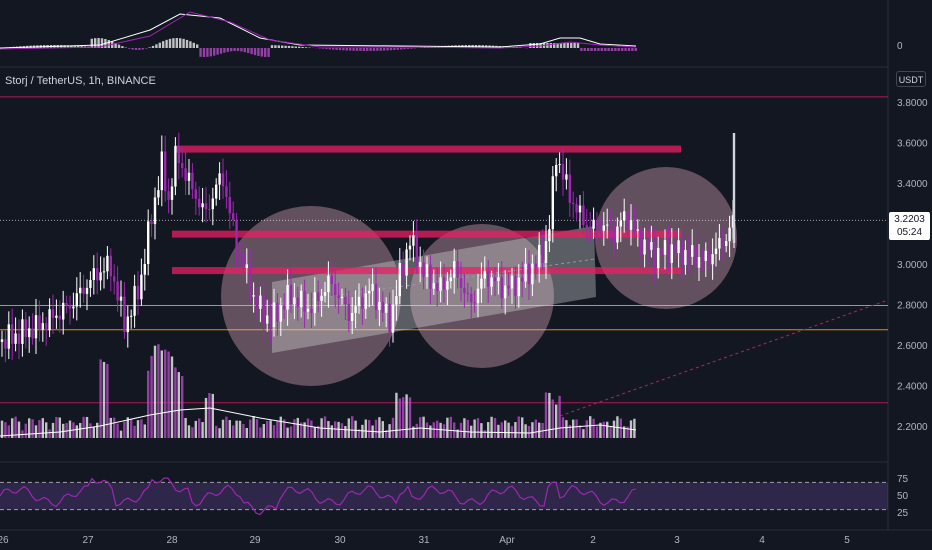 The height and width of the screenshot is (550, 932). What do you see at coordinates (80, 81) in the screenshot?
I see `symbol-title: Storj / TetherUS, 1h, BINANCE` at bounding box center [80, 81].